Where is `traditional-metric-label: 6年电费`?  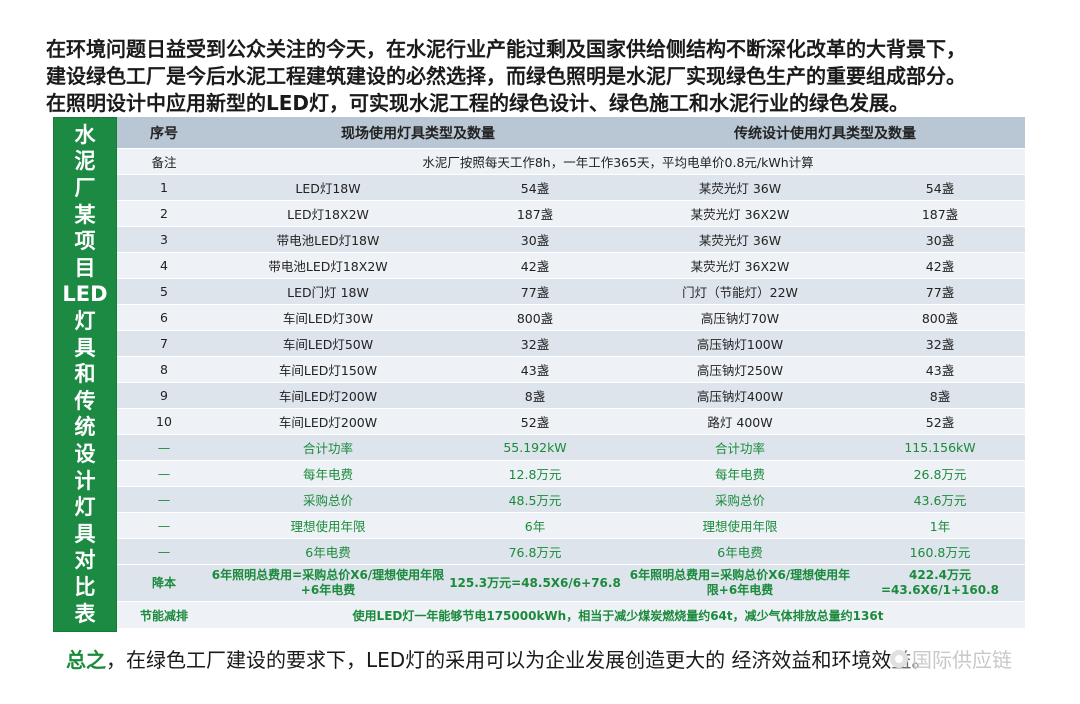
traditional-metric-label: 6年电费 is located at coordinates (740, 551).